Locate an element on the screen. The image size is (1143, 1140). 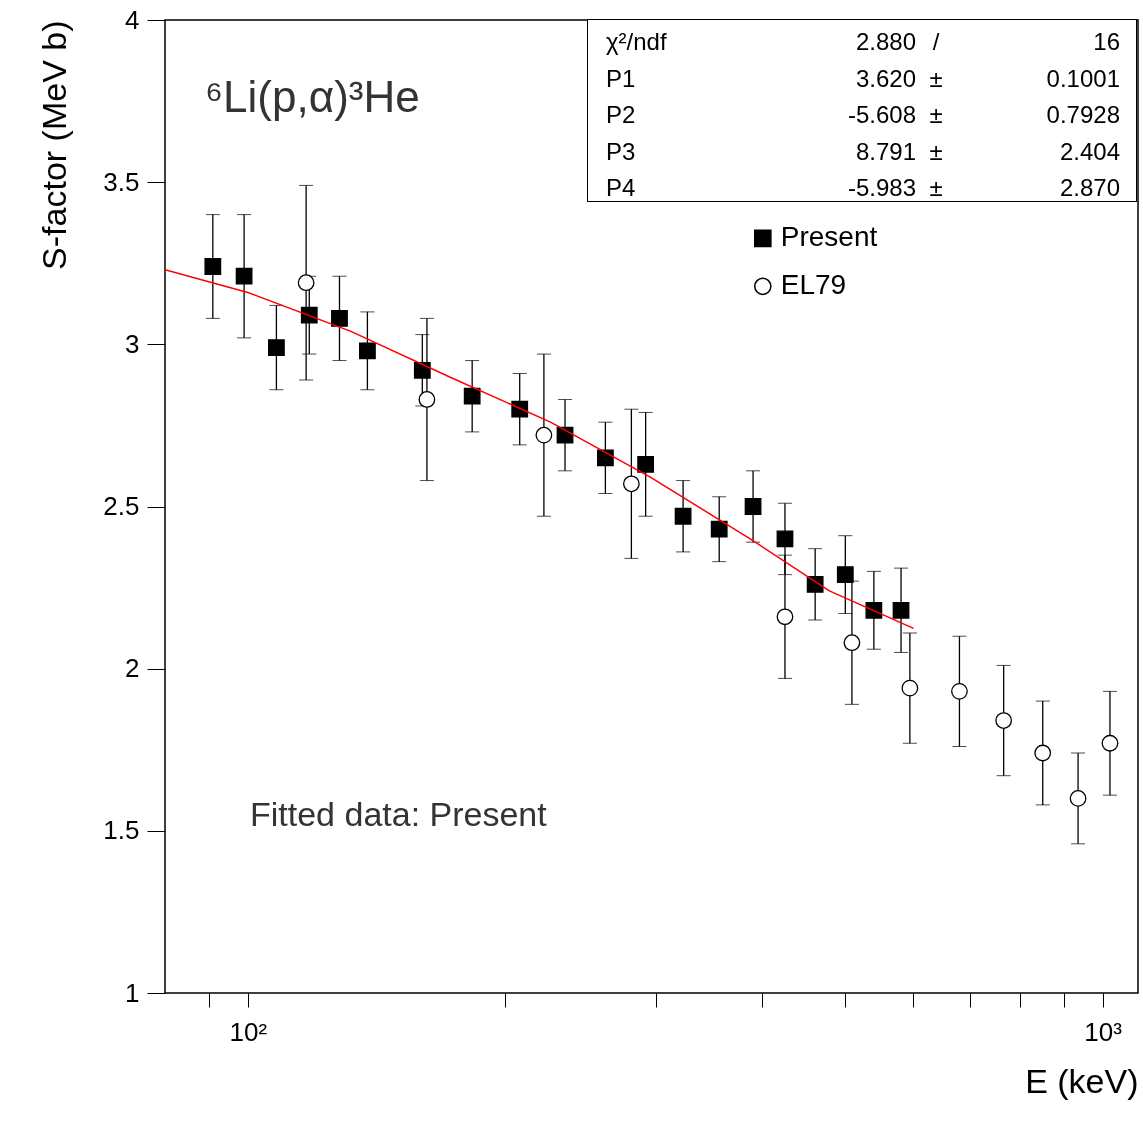
x-tick-label: 10³ is located at coordinates (1103, 1031).